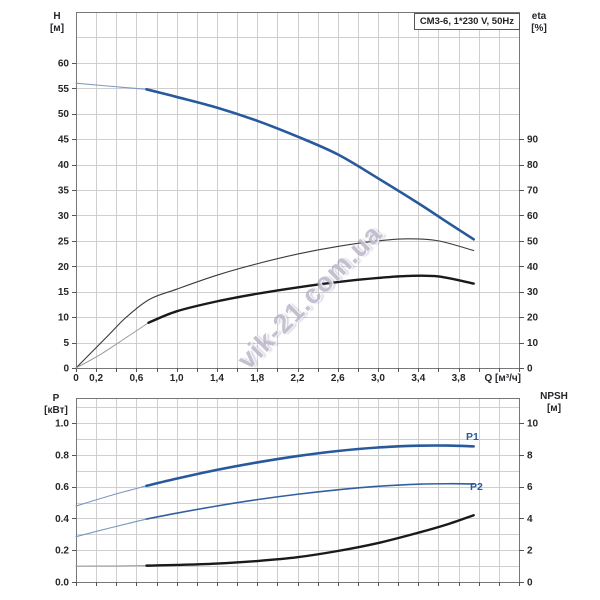 This screenshot has height=600, width=600. Describe the element at coordinates (533, 216) in the screenshot. I see `right-tick-label: 60` at that location.